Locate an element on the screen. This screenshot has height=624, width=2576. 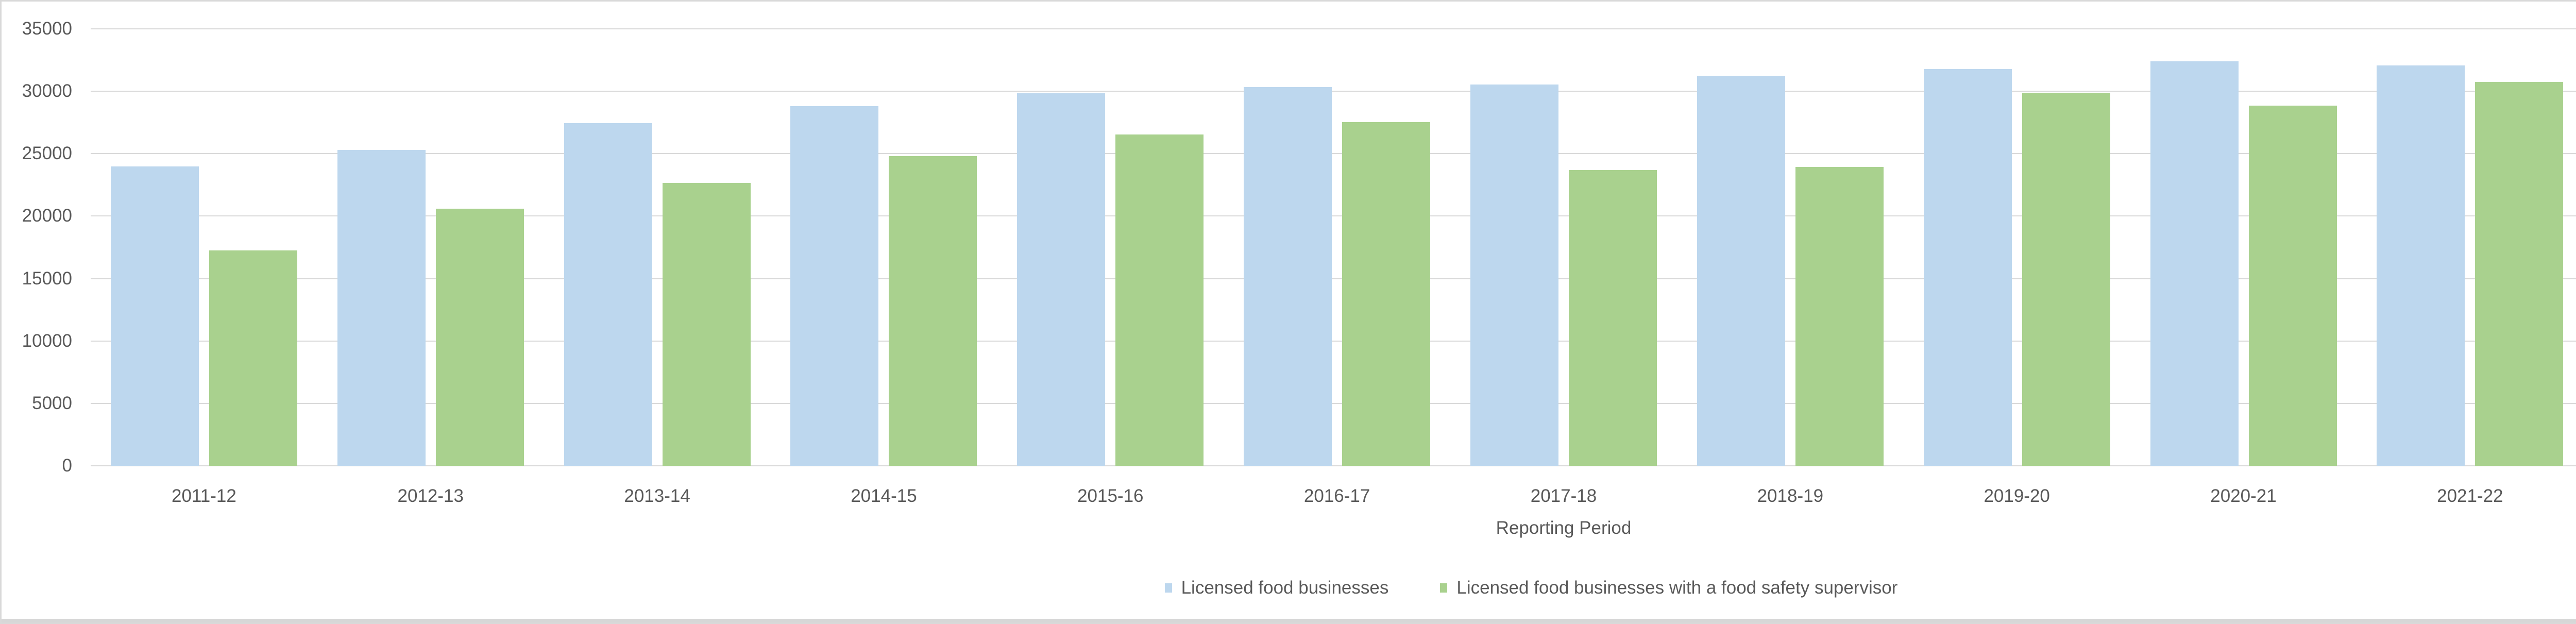
x-axis-label-2014-15: 2014-15 is located at coordinates (884, 496).